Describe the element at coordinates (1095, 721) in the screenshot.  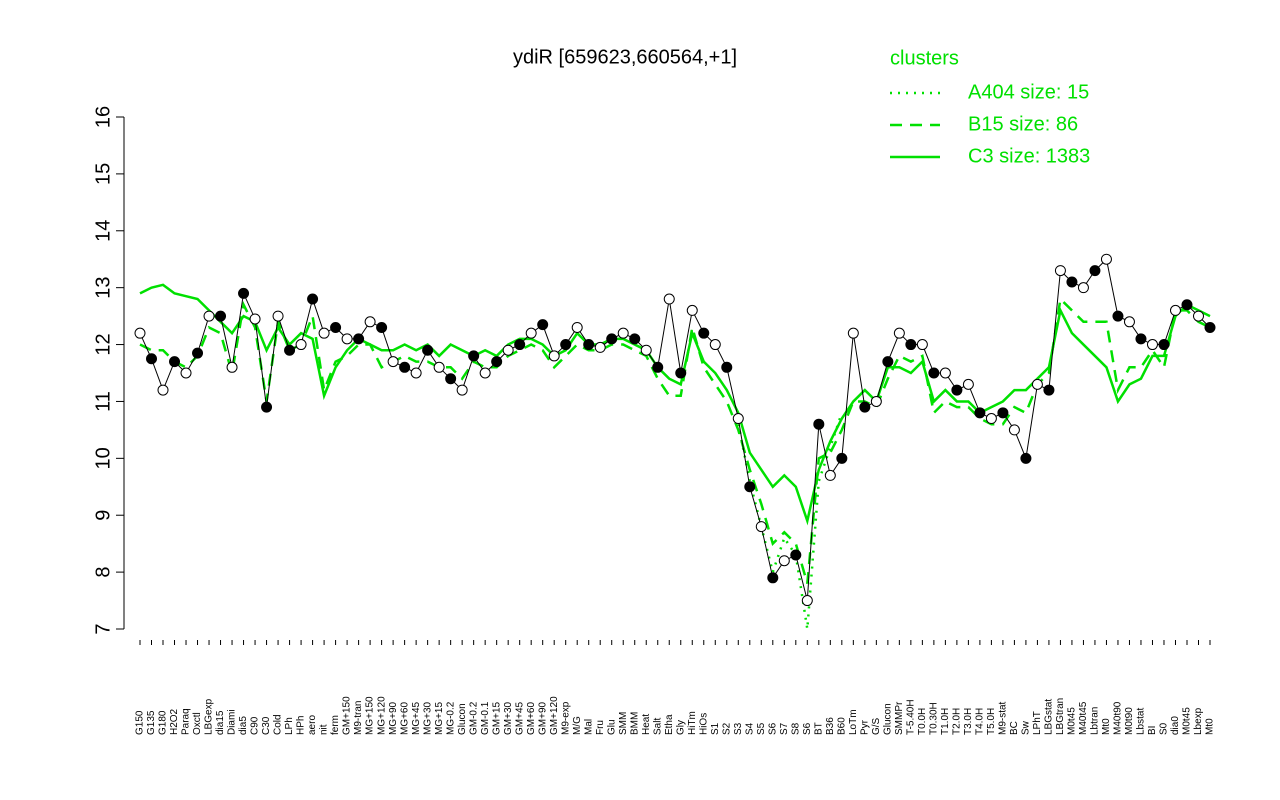
I see `x-tick-label: Lbtran` at that location.